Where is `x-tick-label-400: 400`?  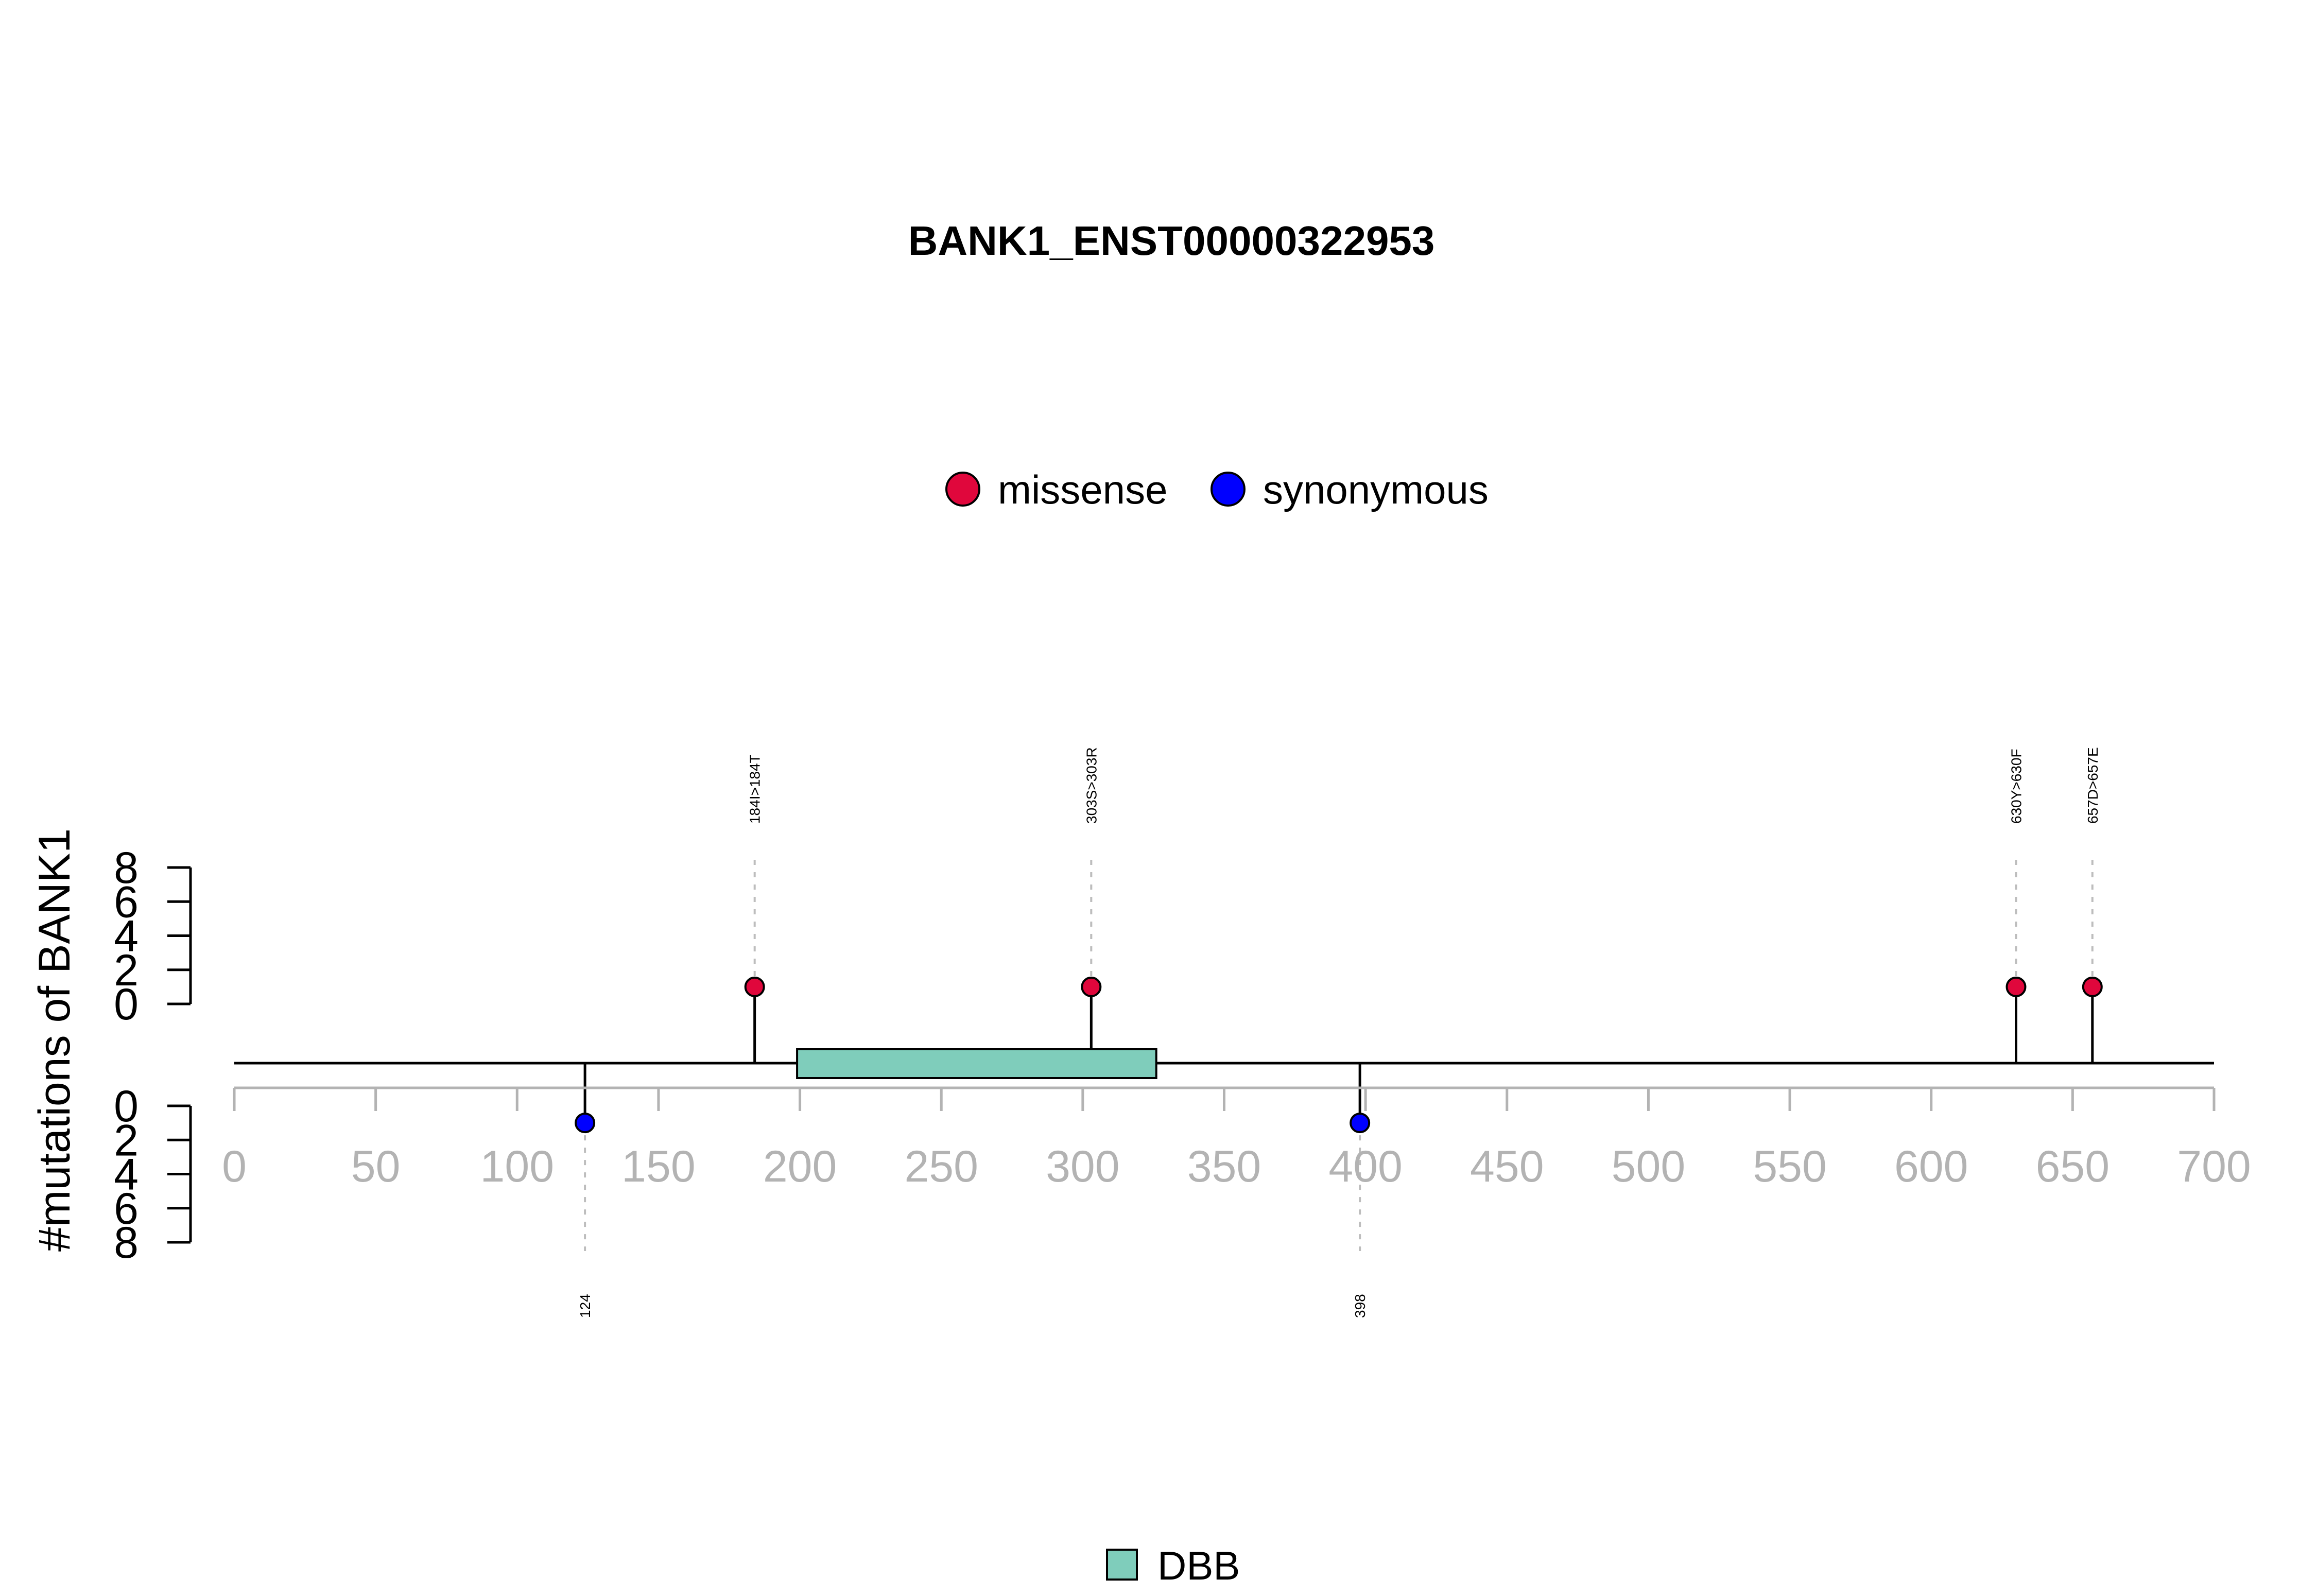
x-tick-label-400: 400 is located at coordinates (1365, 1166).